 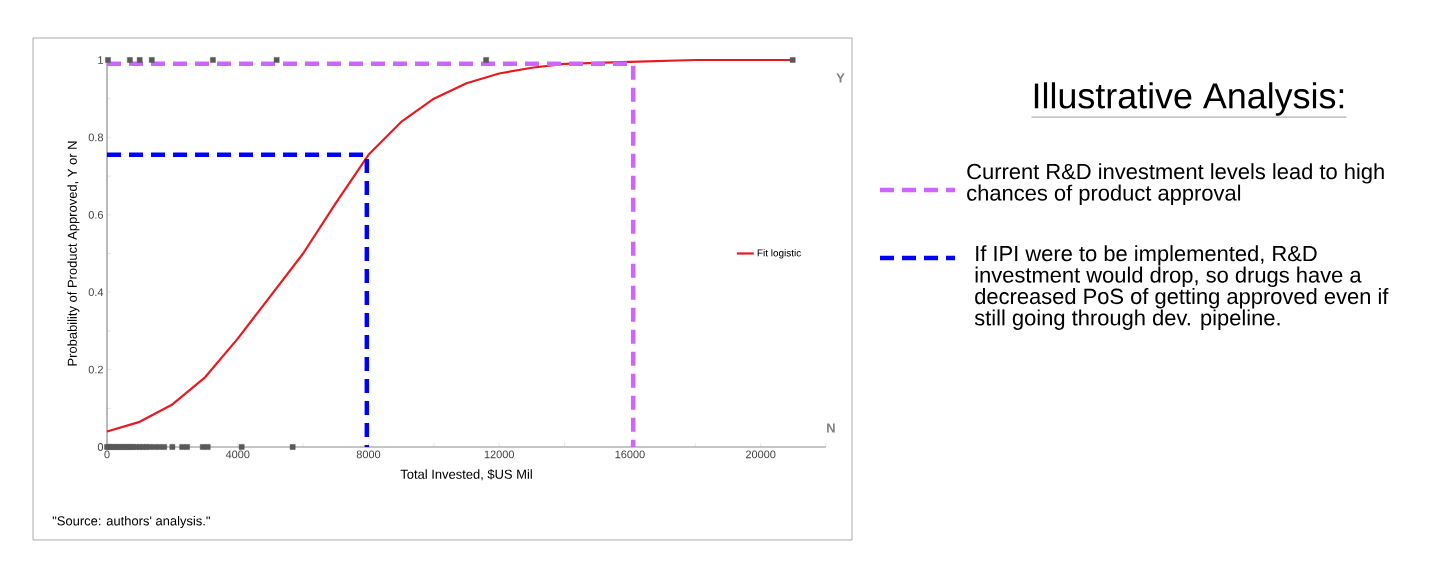 I want to click on x-tick-label: 12000, so click(x=499, y=454).